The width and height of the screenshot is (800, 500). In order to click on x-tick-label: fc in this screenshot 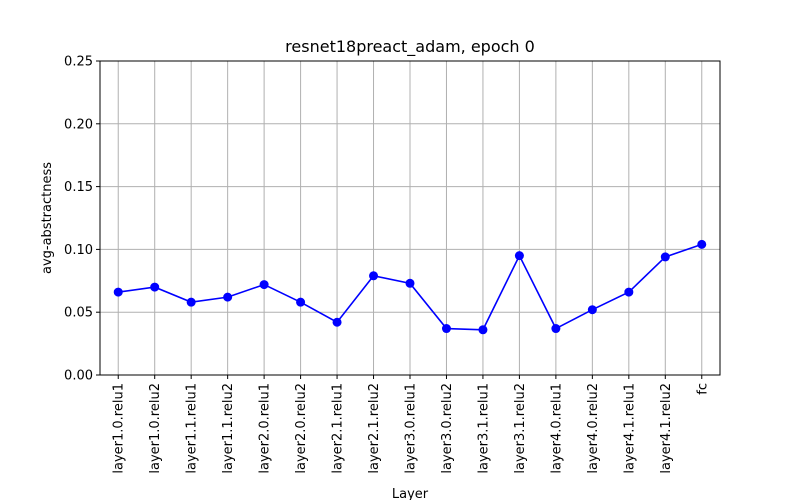, I will do `click(702, 389)`.